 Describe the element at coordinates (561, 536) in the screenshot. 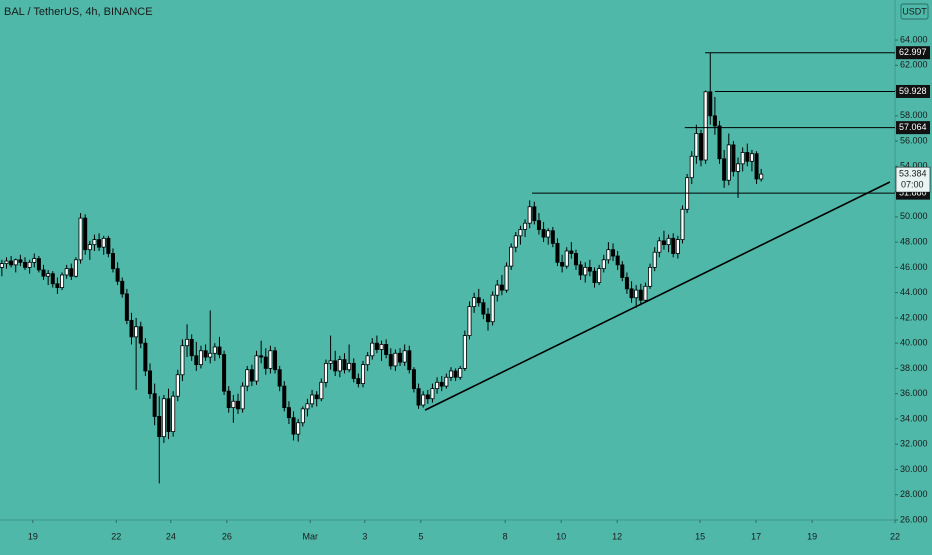

I see `x-tick-label: 10` at that location.